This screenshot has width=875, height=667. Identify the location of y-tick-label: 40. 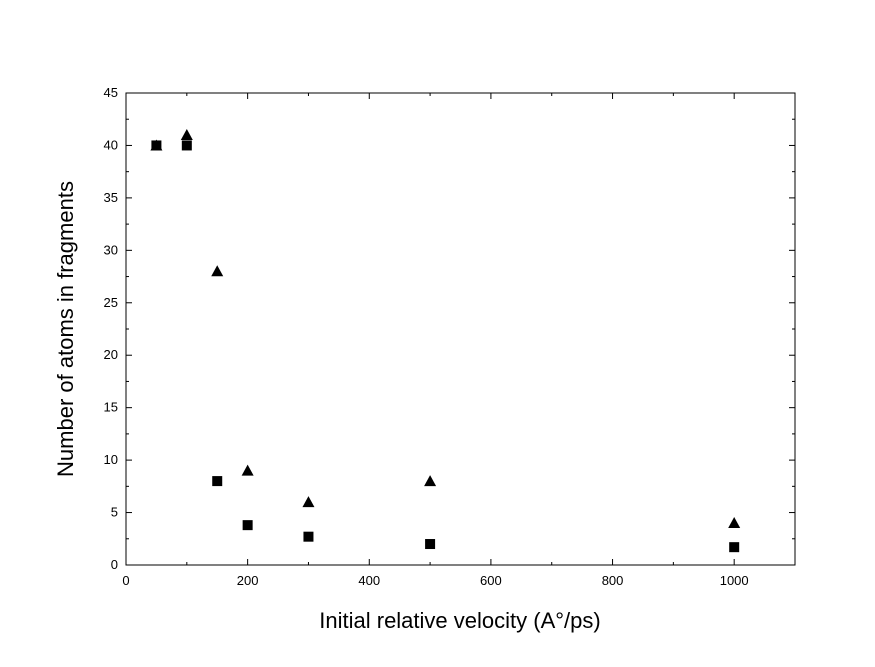
(111, 144).